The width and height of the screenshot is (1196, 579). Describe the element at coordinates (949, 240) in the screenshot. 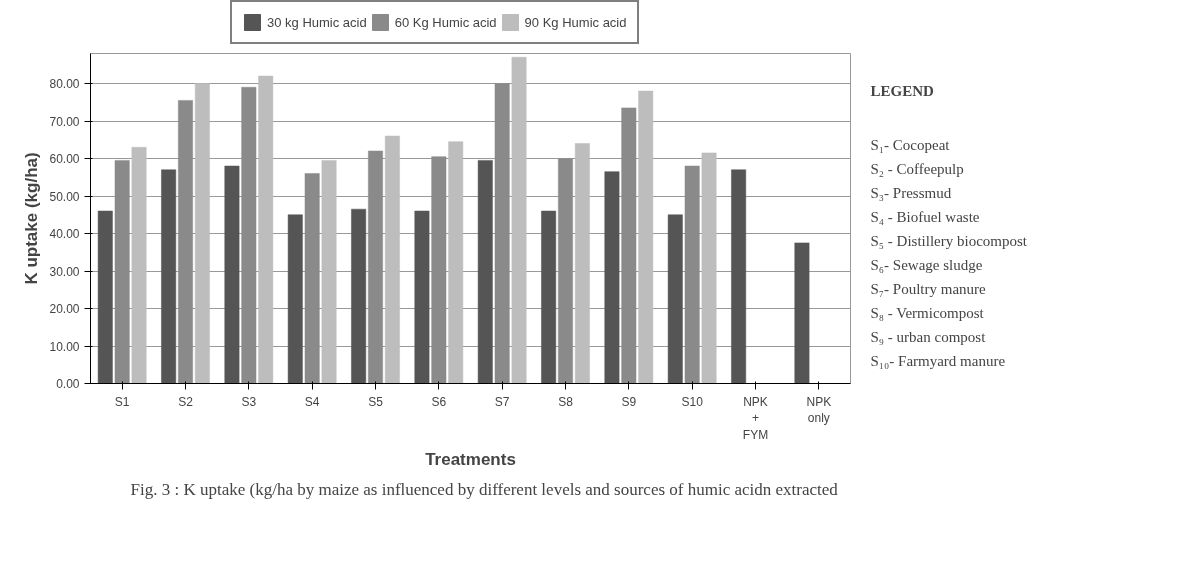

I see `text: S₅ - Distillery biocompost` at that location.